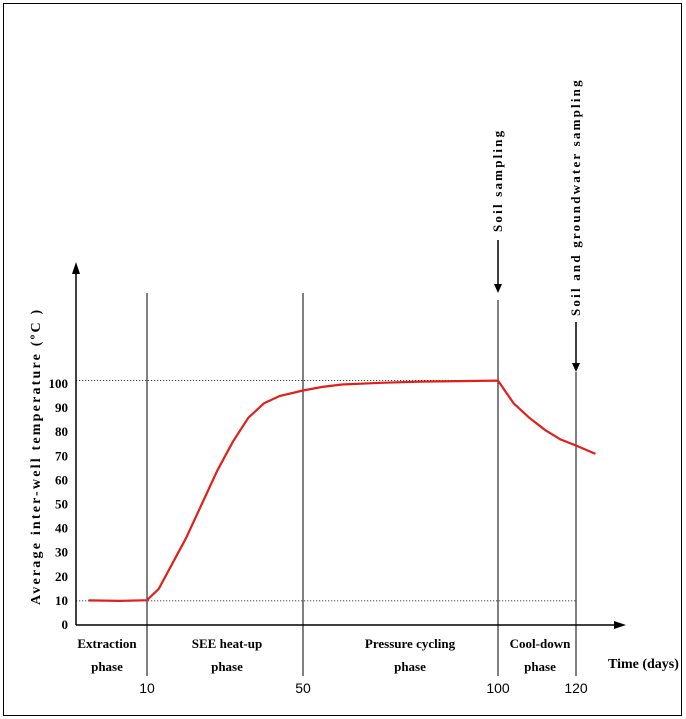 The width and height of the screenshot is (686, 719). Describe the element at coordinates (497, 180) in the screenshot. I see `annotation-label: Soil sampling` at that location.